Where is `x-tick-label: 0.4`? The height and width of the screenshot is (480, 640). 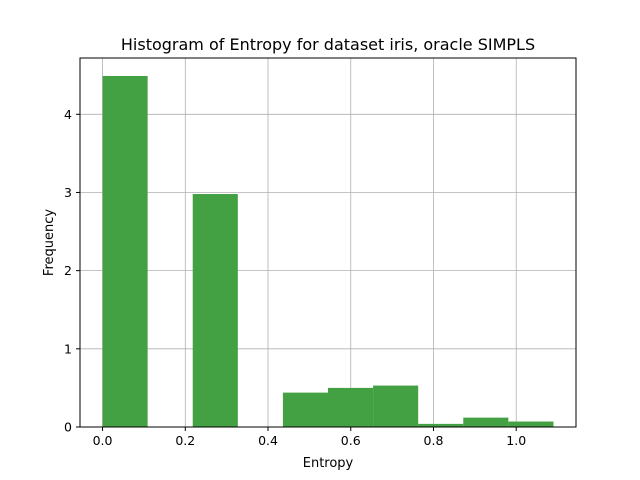 x-tick-label: 0.4 is located at coordinates (268, 440).